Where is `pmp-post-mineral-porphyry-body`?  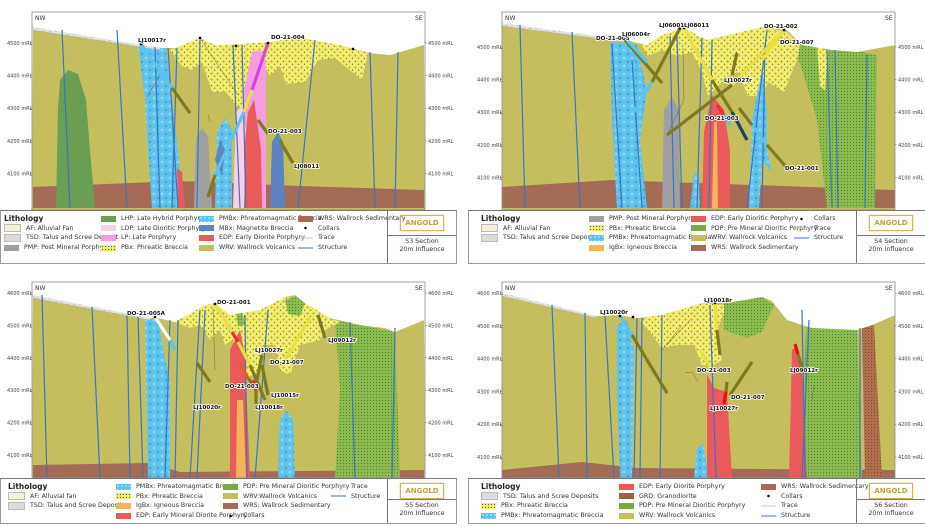
pmp-post-mineral-porphyry-body is located at coordinates (671, 152).